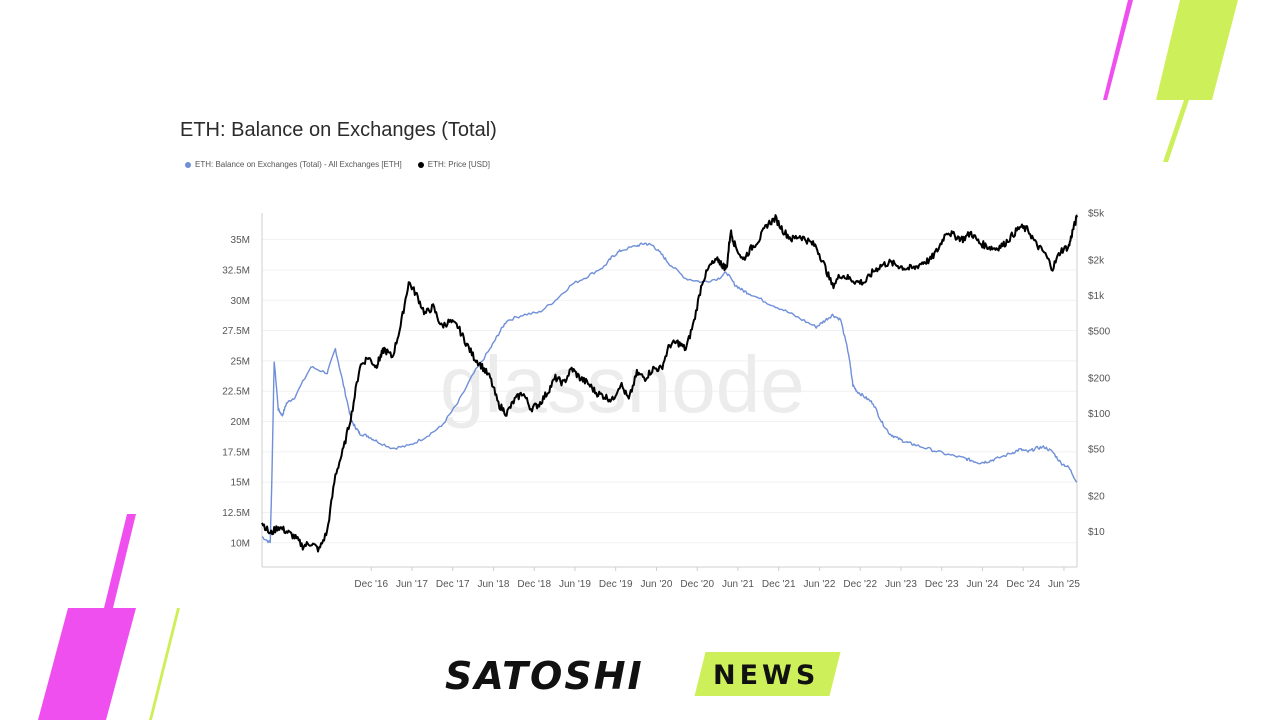 This screenshot has width=1280, height=720. Describe the element at coordinates (656, 584) in the screenshot. I see `x-tick-label: Jun '20` at that location.